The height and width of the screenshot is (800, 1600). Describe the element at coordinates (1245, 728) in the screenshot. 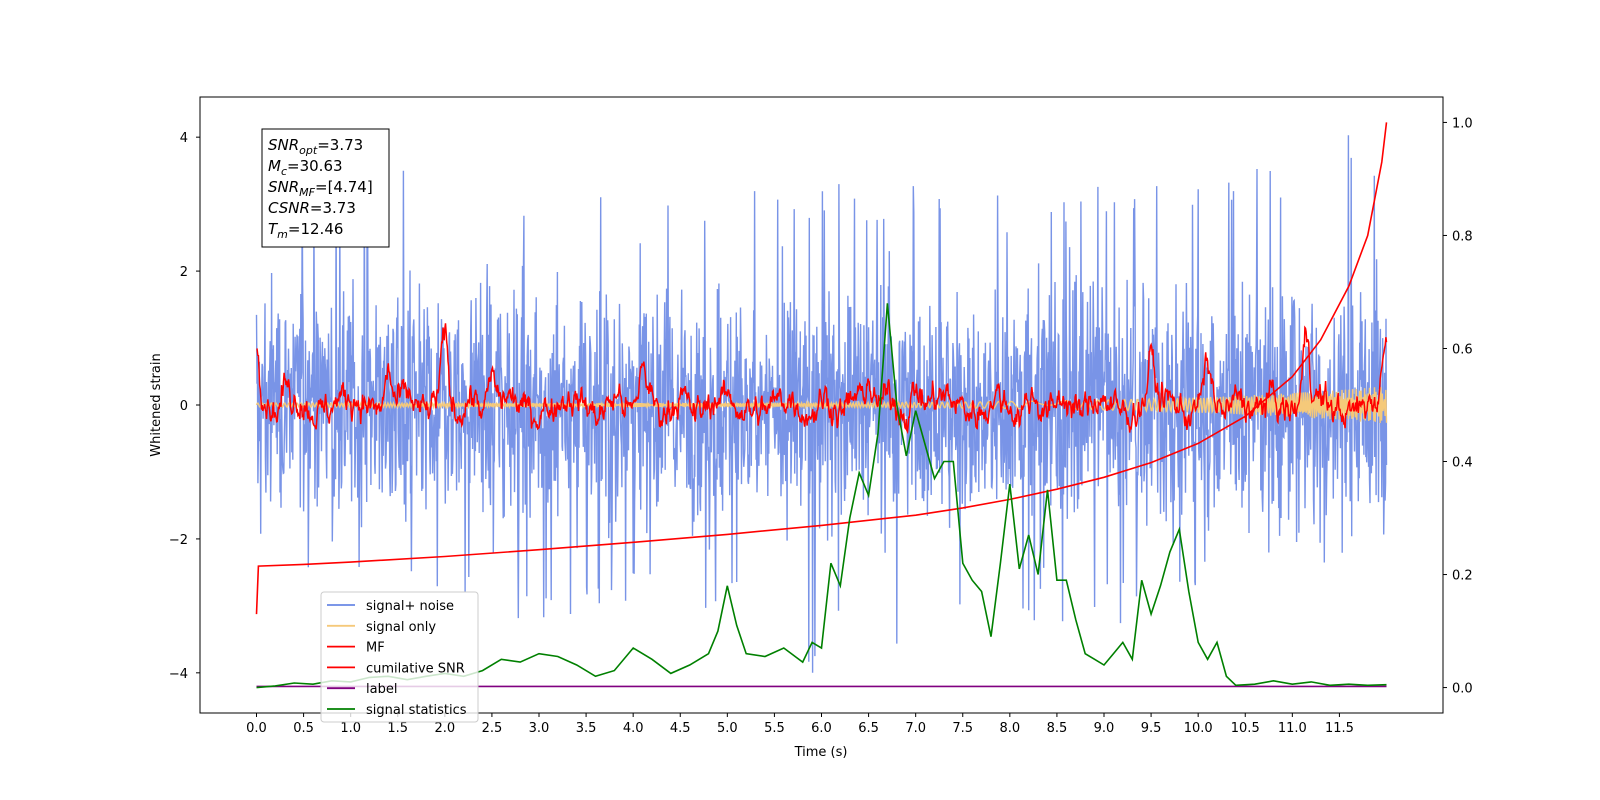

I see `x-tick-label: 10.5` at that location.